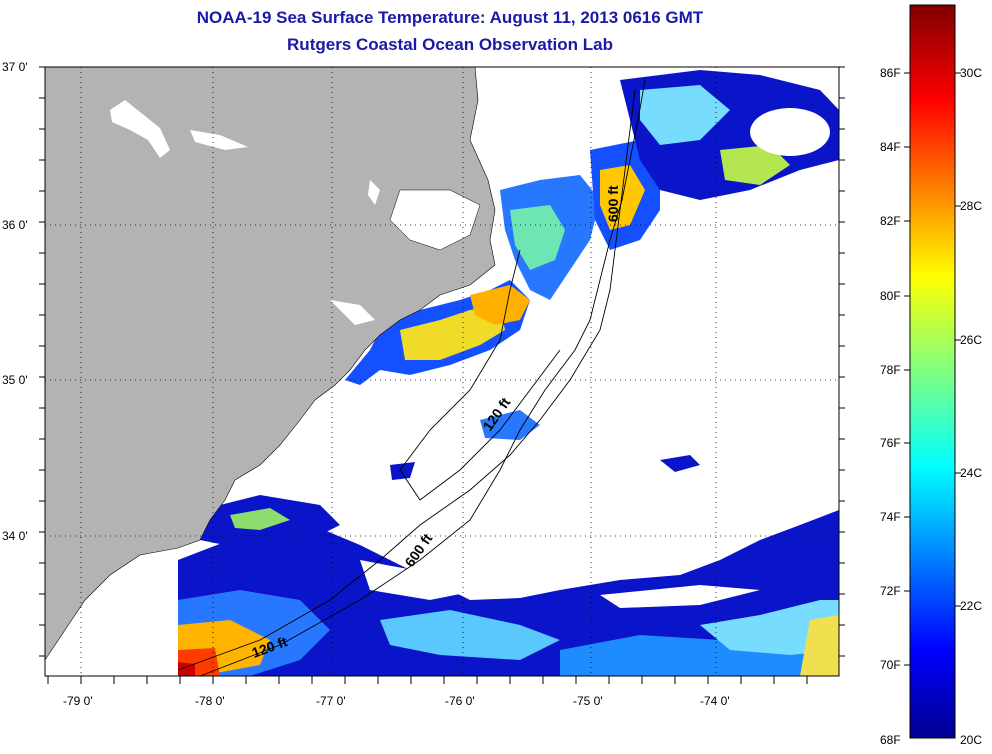 Image resolution: width=992 pixels, height=754 pixels. I want to click on colorbar-f-label: 74F, so click(890, 517).